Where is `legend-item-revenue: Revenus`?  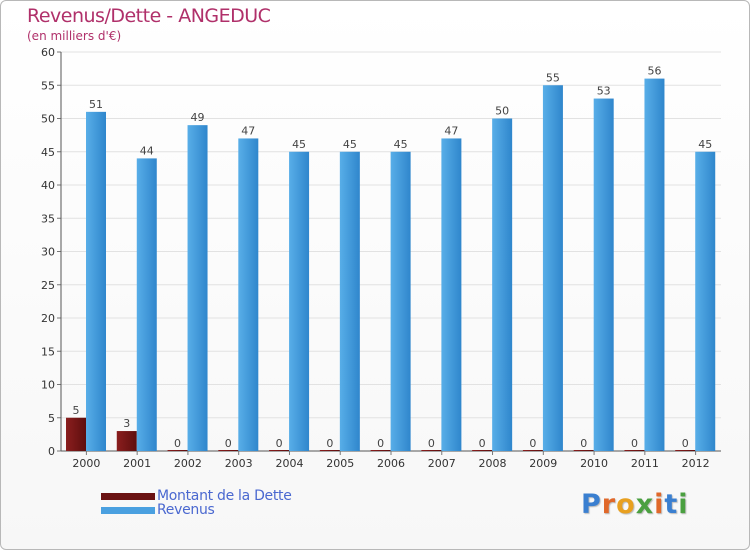
legend-item-revenue: Revenus is located at coordinates (158, 510).